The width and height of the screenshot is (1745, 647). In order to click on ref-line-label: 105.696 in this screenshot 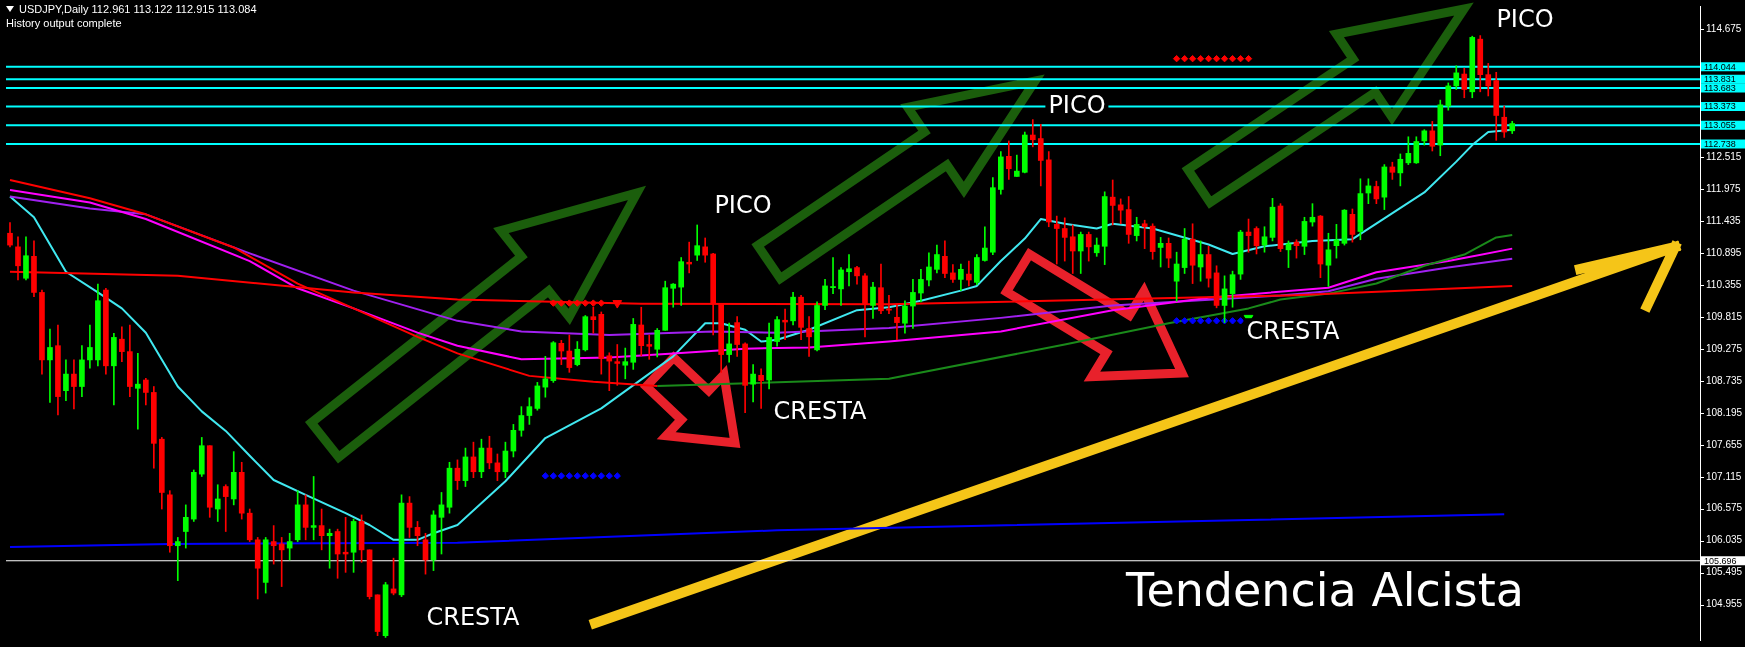, I will do `click(1720, 560)`.